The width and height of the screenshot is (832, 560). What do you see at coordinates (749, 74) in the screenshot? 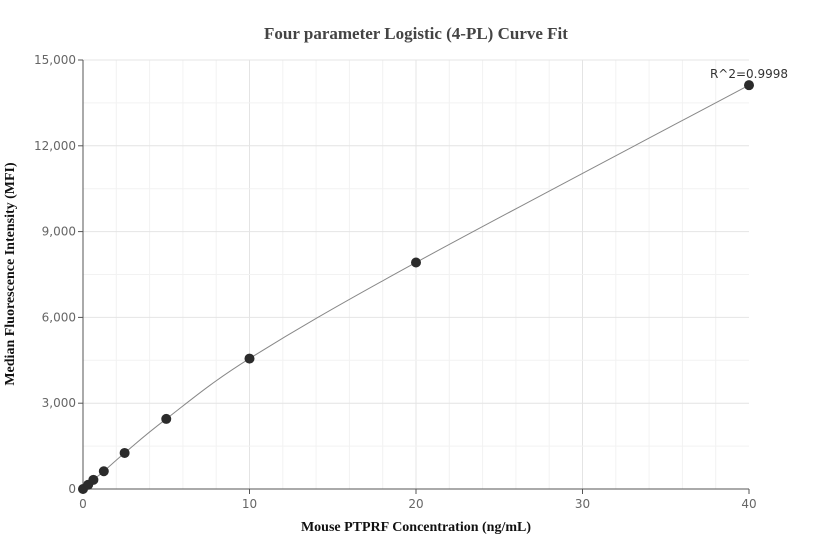
I see `r-squared-annotation: R^2=0.9998` at bounding box center [749, 74].